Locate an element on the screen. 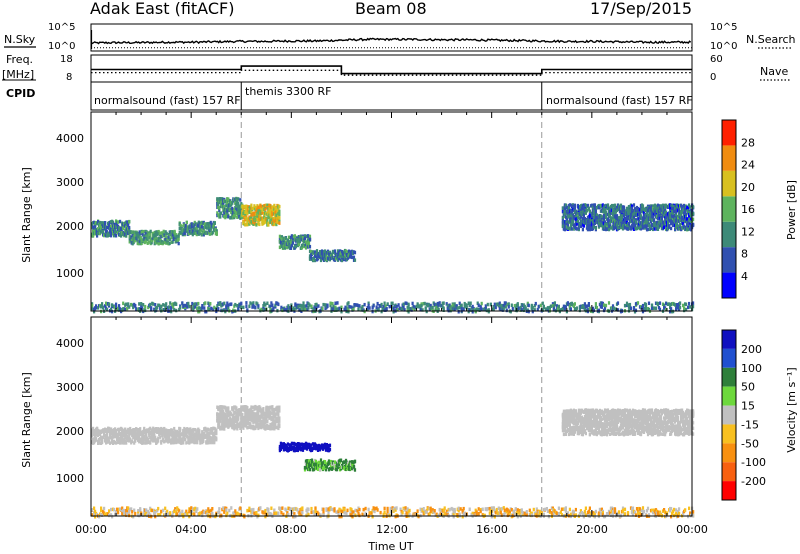 This screenshot has width=800, height=554. x-tick: 12:00 is located at coordinates (392, 529).